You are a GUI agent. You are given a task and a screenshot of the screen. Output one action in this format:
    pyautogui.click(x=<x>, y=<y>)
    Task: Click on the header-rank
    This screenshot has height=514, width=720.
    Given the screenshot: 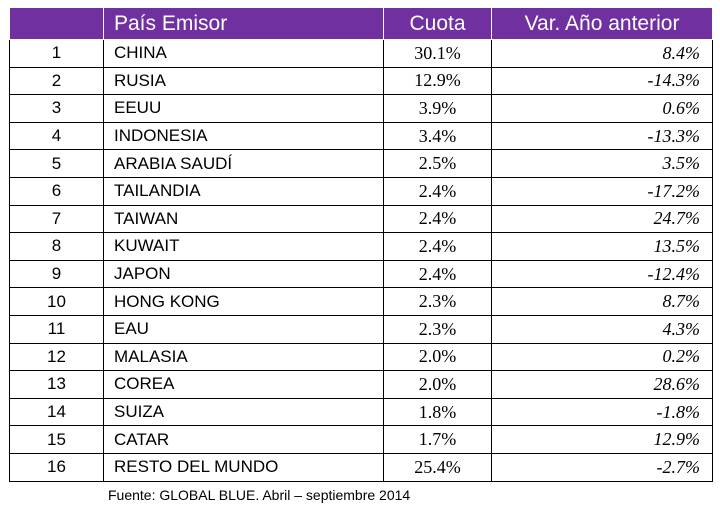 What is the action you would take?
    pyautogui.click(x=56, y=23)
    